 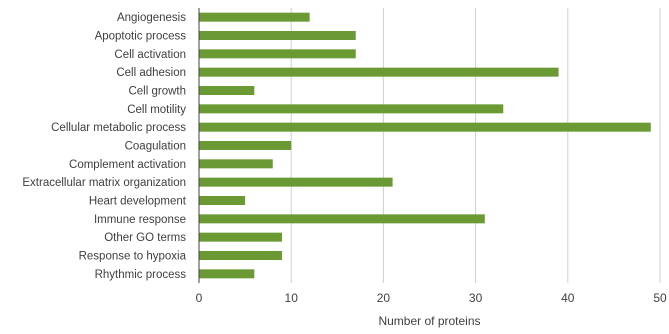 I want to click on category-label: Coagulation, so click(x=155, y=147).